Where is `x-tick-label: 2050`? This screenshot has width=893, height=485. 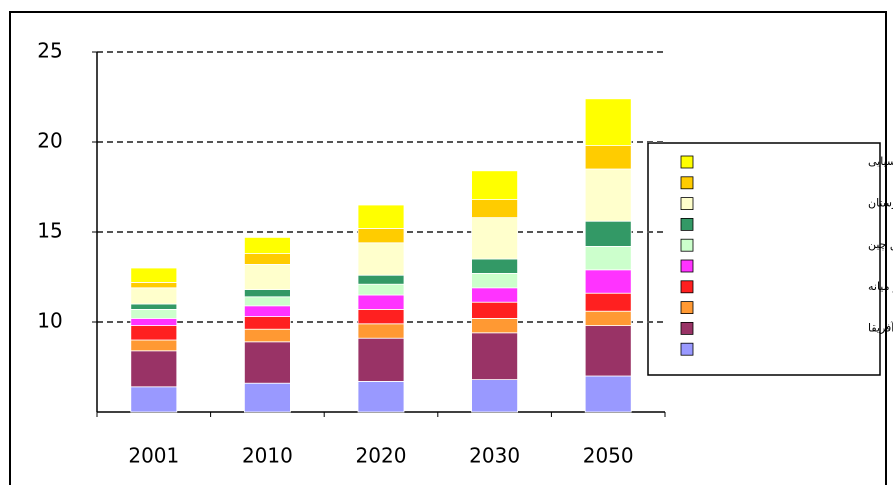
x-tick-label: 2050 is located at coordinates (608, 456).